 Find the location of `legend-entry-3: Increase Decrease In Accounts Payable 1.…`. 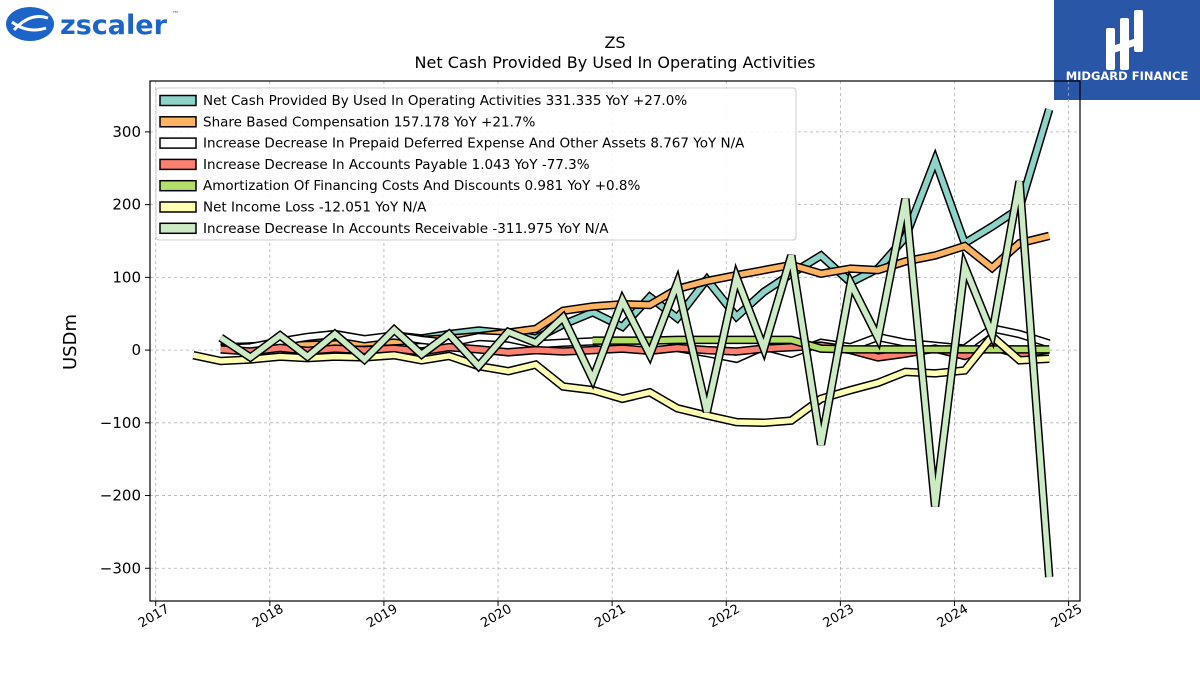

legend-entry-3: Increase Decrease In Accounts Payable 1.… is located at coordinates (396, 165).